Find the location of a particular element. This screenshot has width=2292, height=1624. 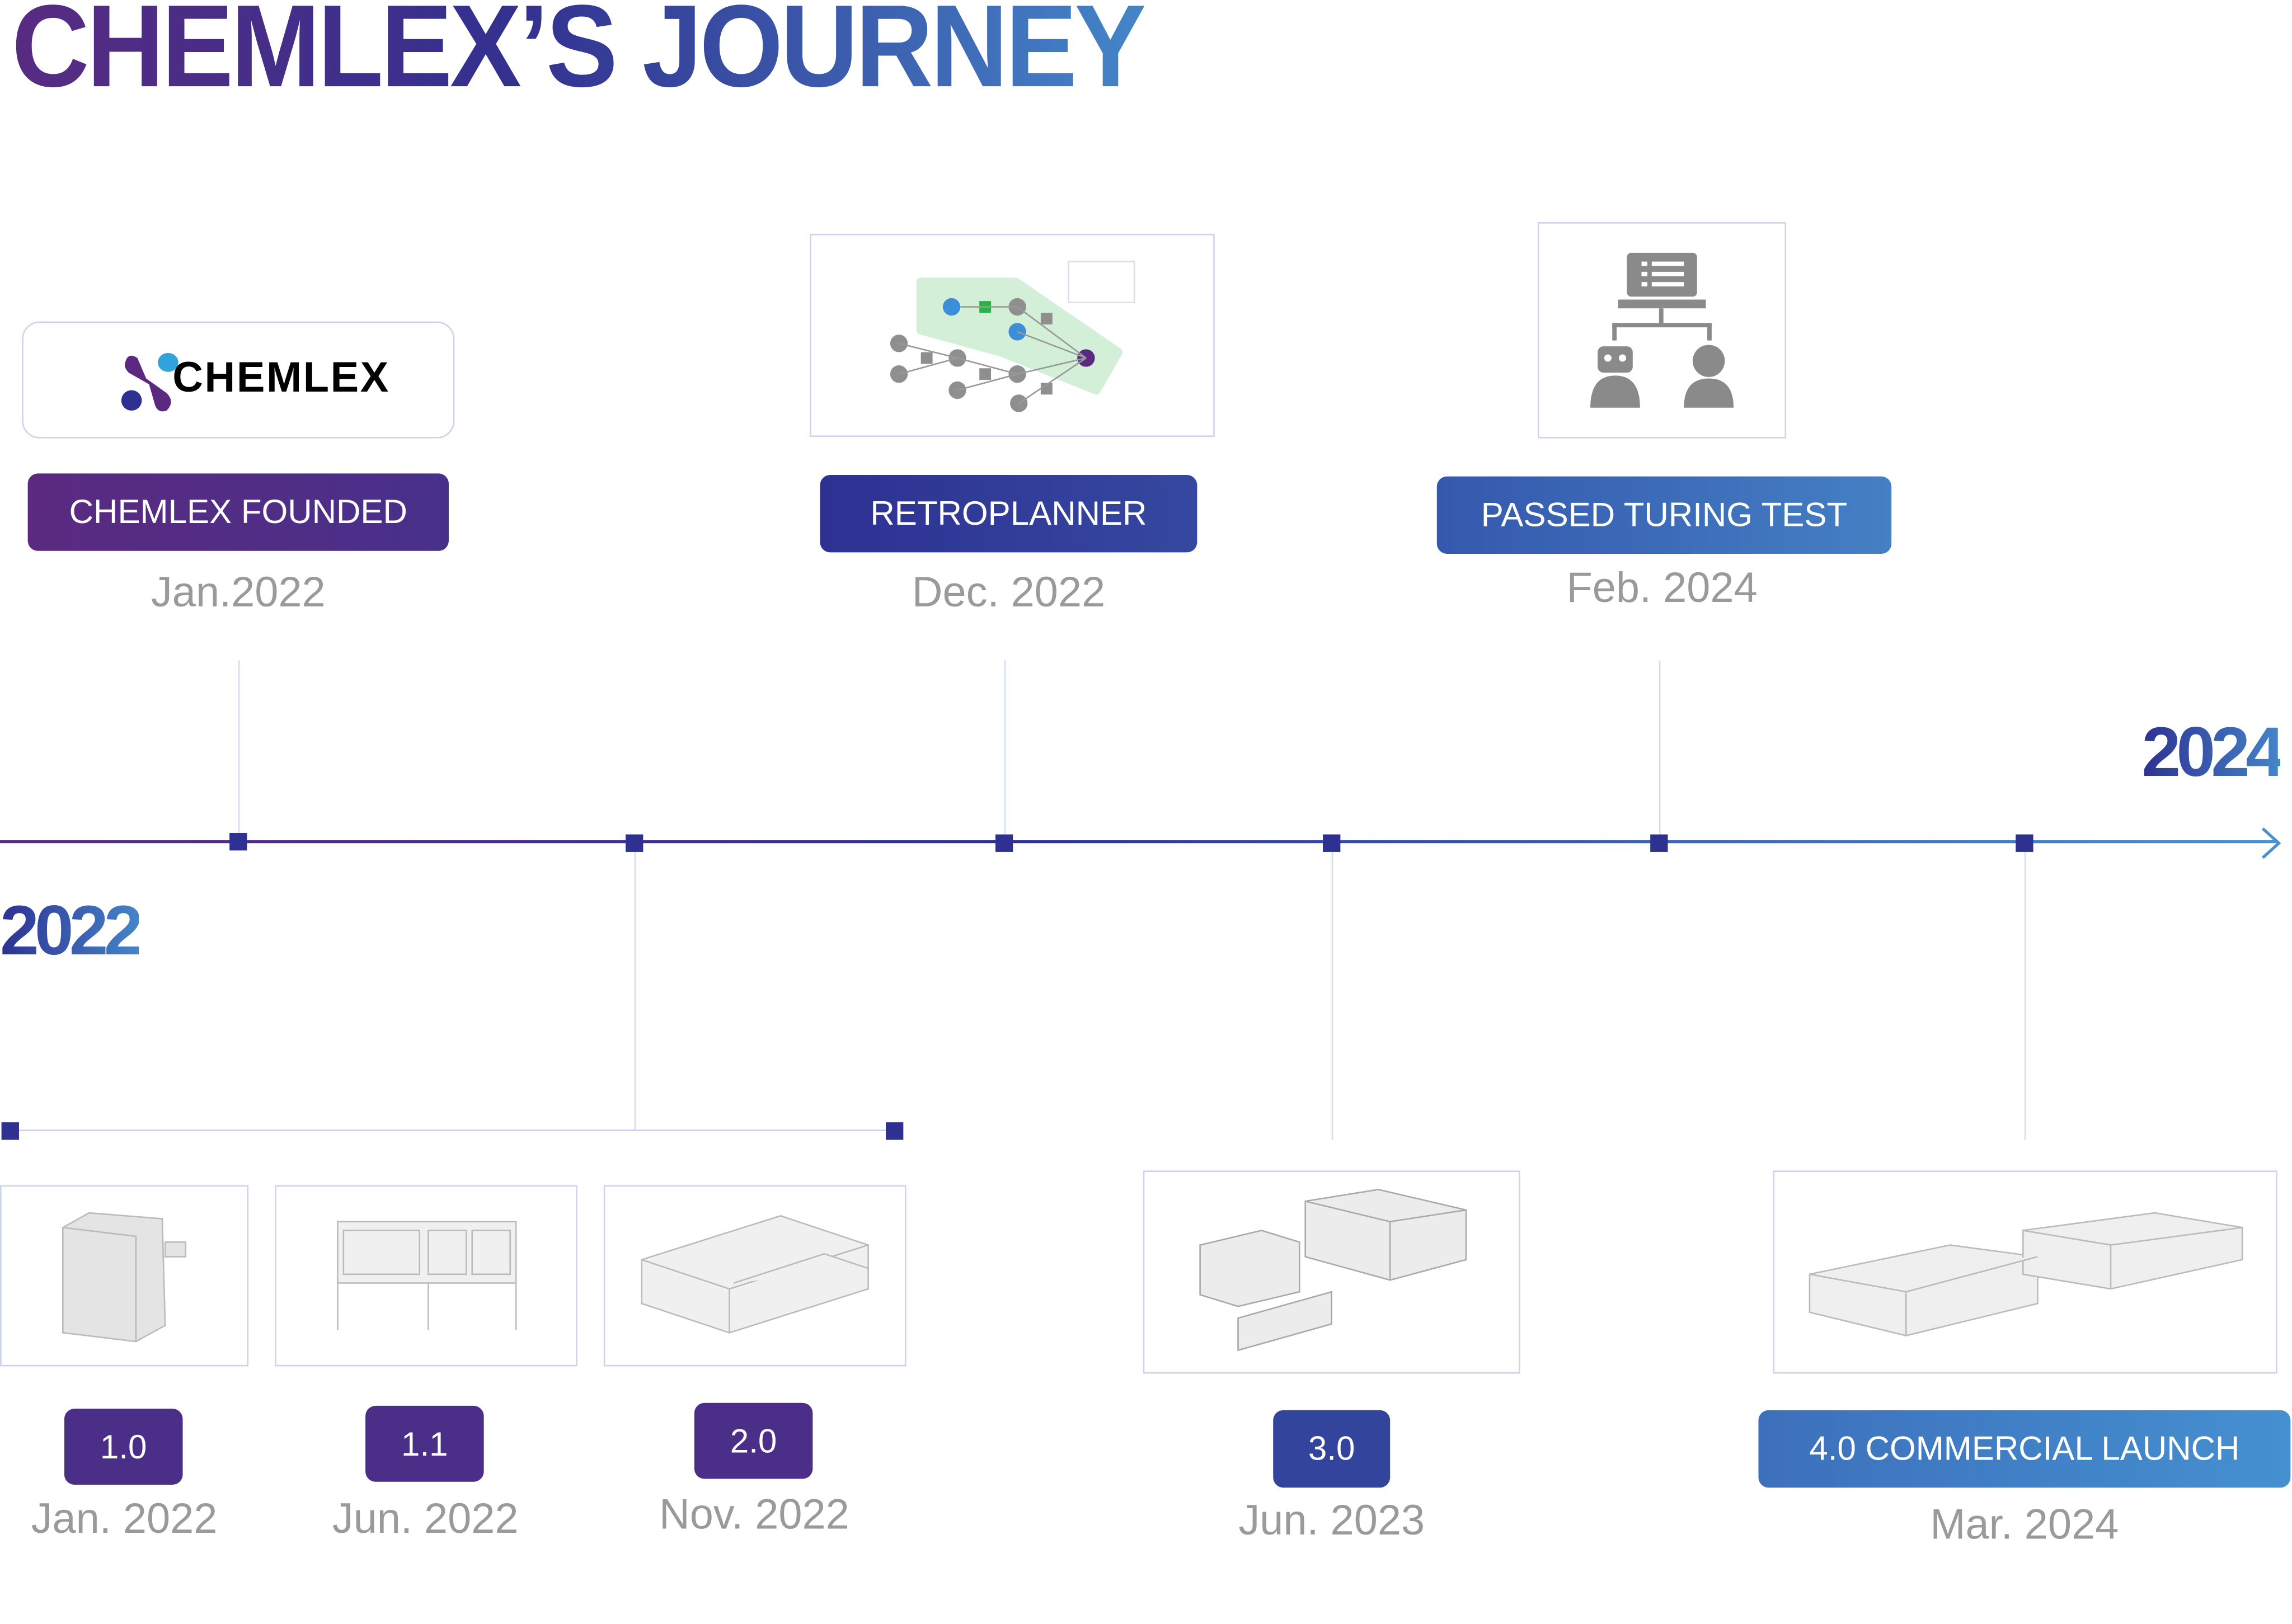

turing-test-image-card is located at coordinates (1662, 330).